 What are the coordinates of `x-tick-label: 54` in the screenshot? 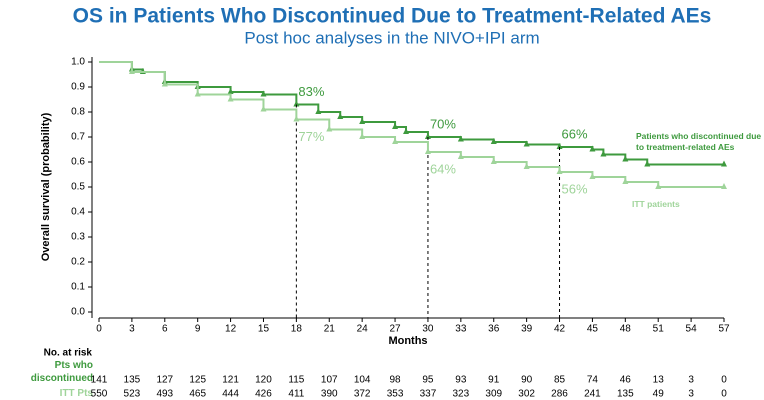 It's located at (692, 329).